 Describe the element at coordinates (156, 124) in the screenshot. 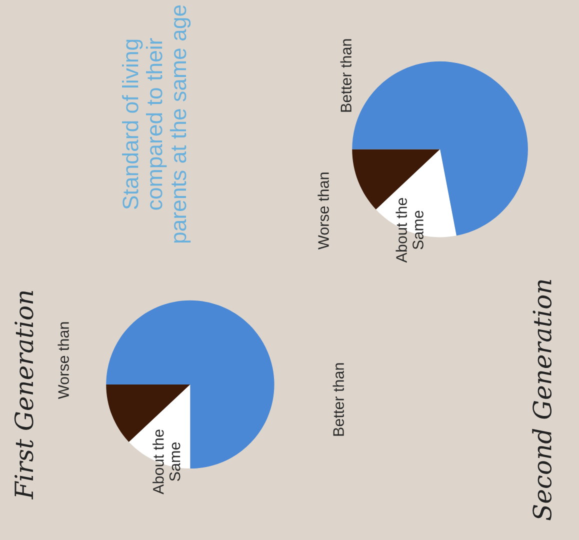

I see `chart-subtitle: Standard of living compared to their parents at the same age` at that location.